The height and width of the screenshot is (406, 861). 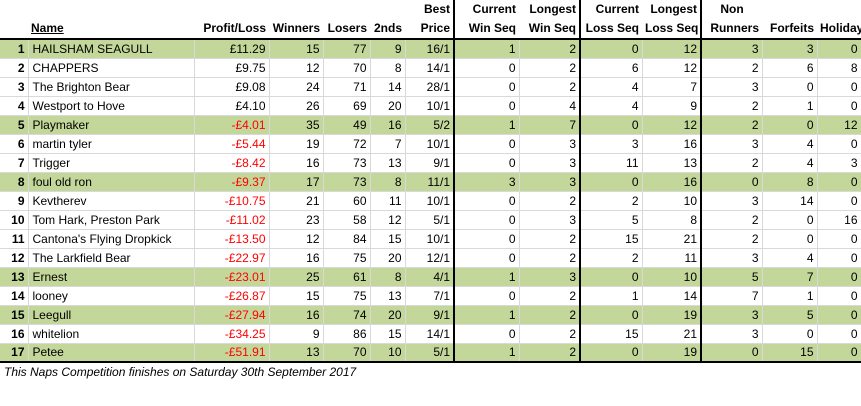 I want to click on header-best-price: Price, so click(x=429, y=29).